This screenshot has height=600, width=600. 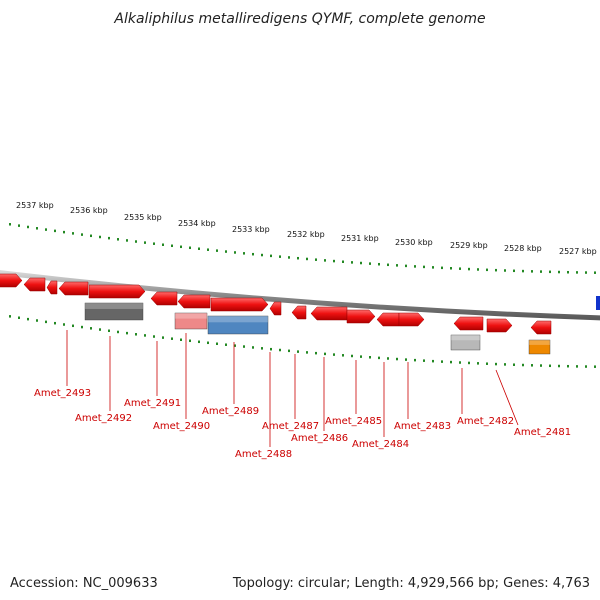 What do you see at coordinates (302, 248) in the screenshot?
I see `outer-tick-track` at bounding box center [302, 248].